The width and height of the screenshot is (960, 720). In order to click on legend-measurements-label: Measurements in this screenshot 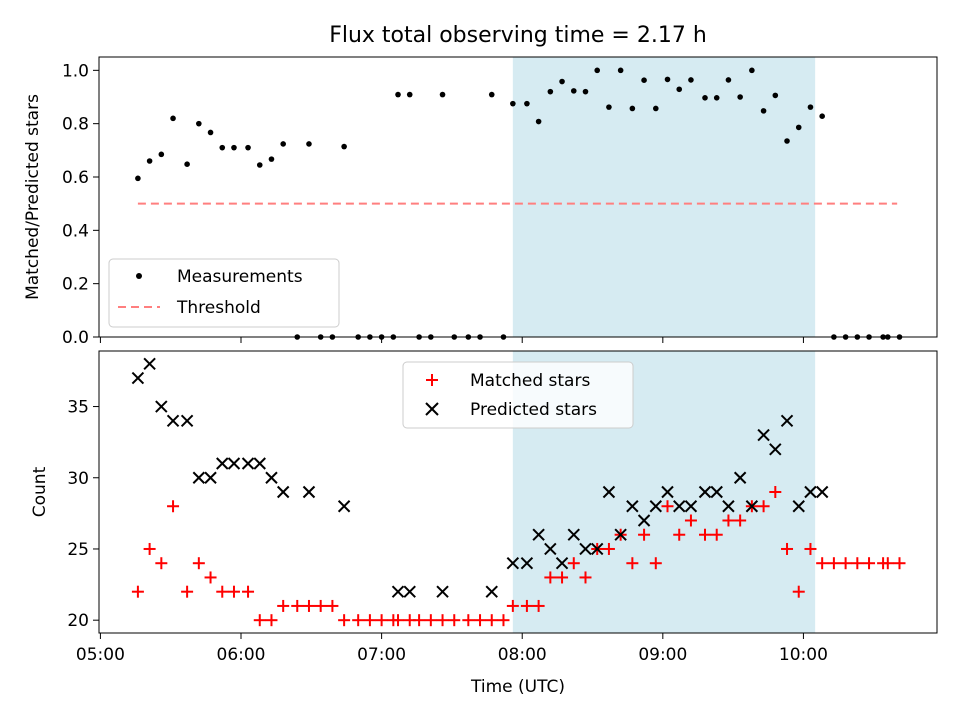, I will do `click(240, 277)`.